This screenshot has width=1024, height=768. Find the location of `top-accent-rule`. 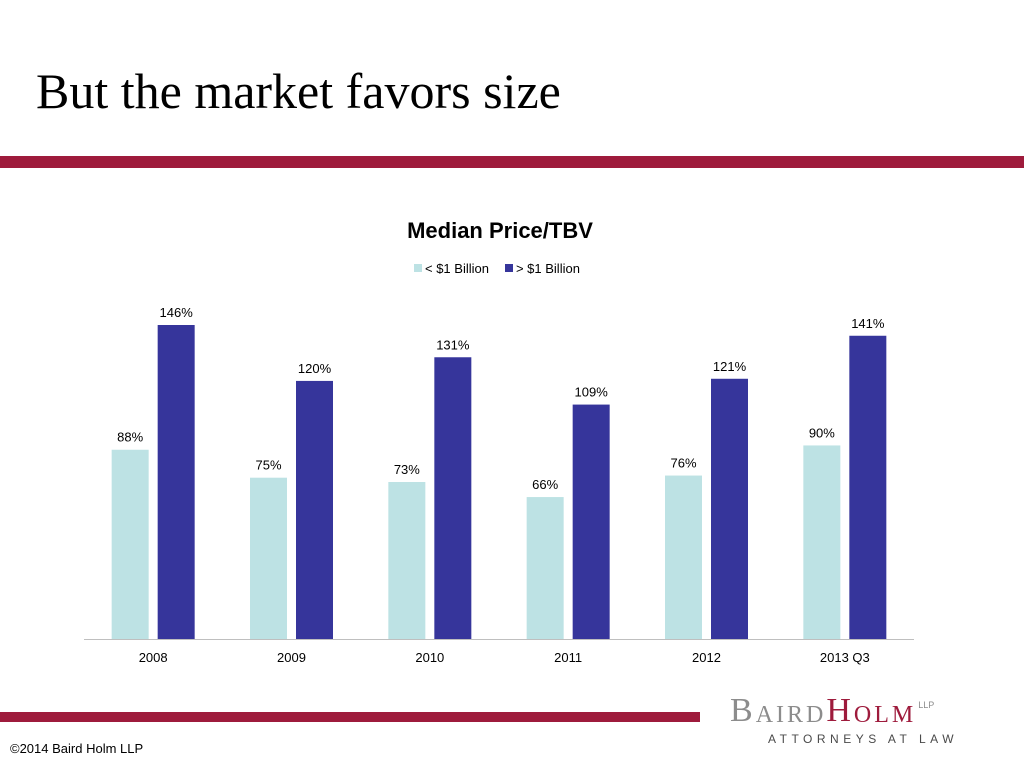

top-accent-rule is located at coordinates (512, 162).